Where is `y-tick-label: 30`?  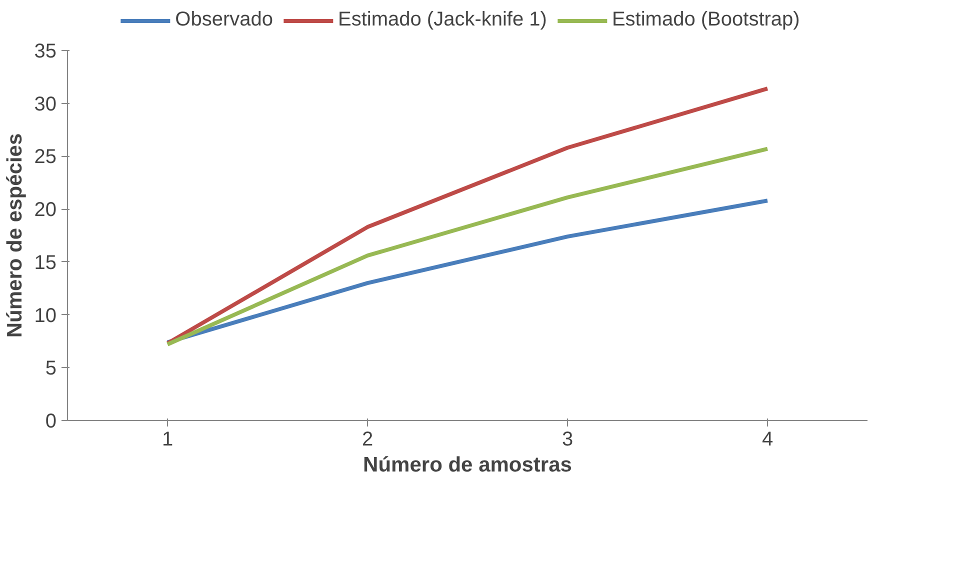 y-tick-label: 30 is located at coordinates (45, 104).